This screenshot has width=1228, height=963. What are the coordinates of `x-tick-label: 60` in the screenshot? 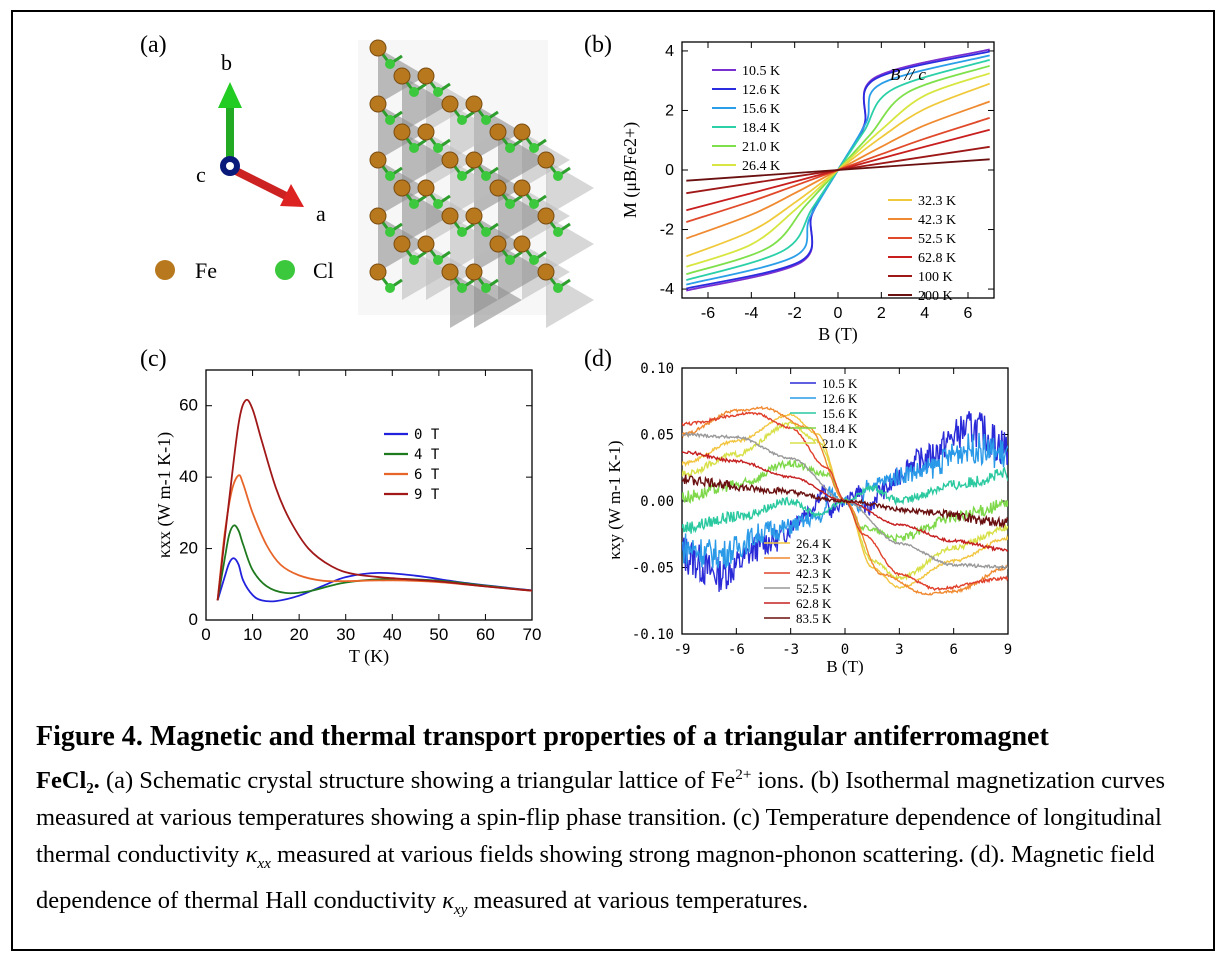 It's located at (485, 634).